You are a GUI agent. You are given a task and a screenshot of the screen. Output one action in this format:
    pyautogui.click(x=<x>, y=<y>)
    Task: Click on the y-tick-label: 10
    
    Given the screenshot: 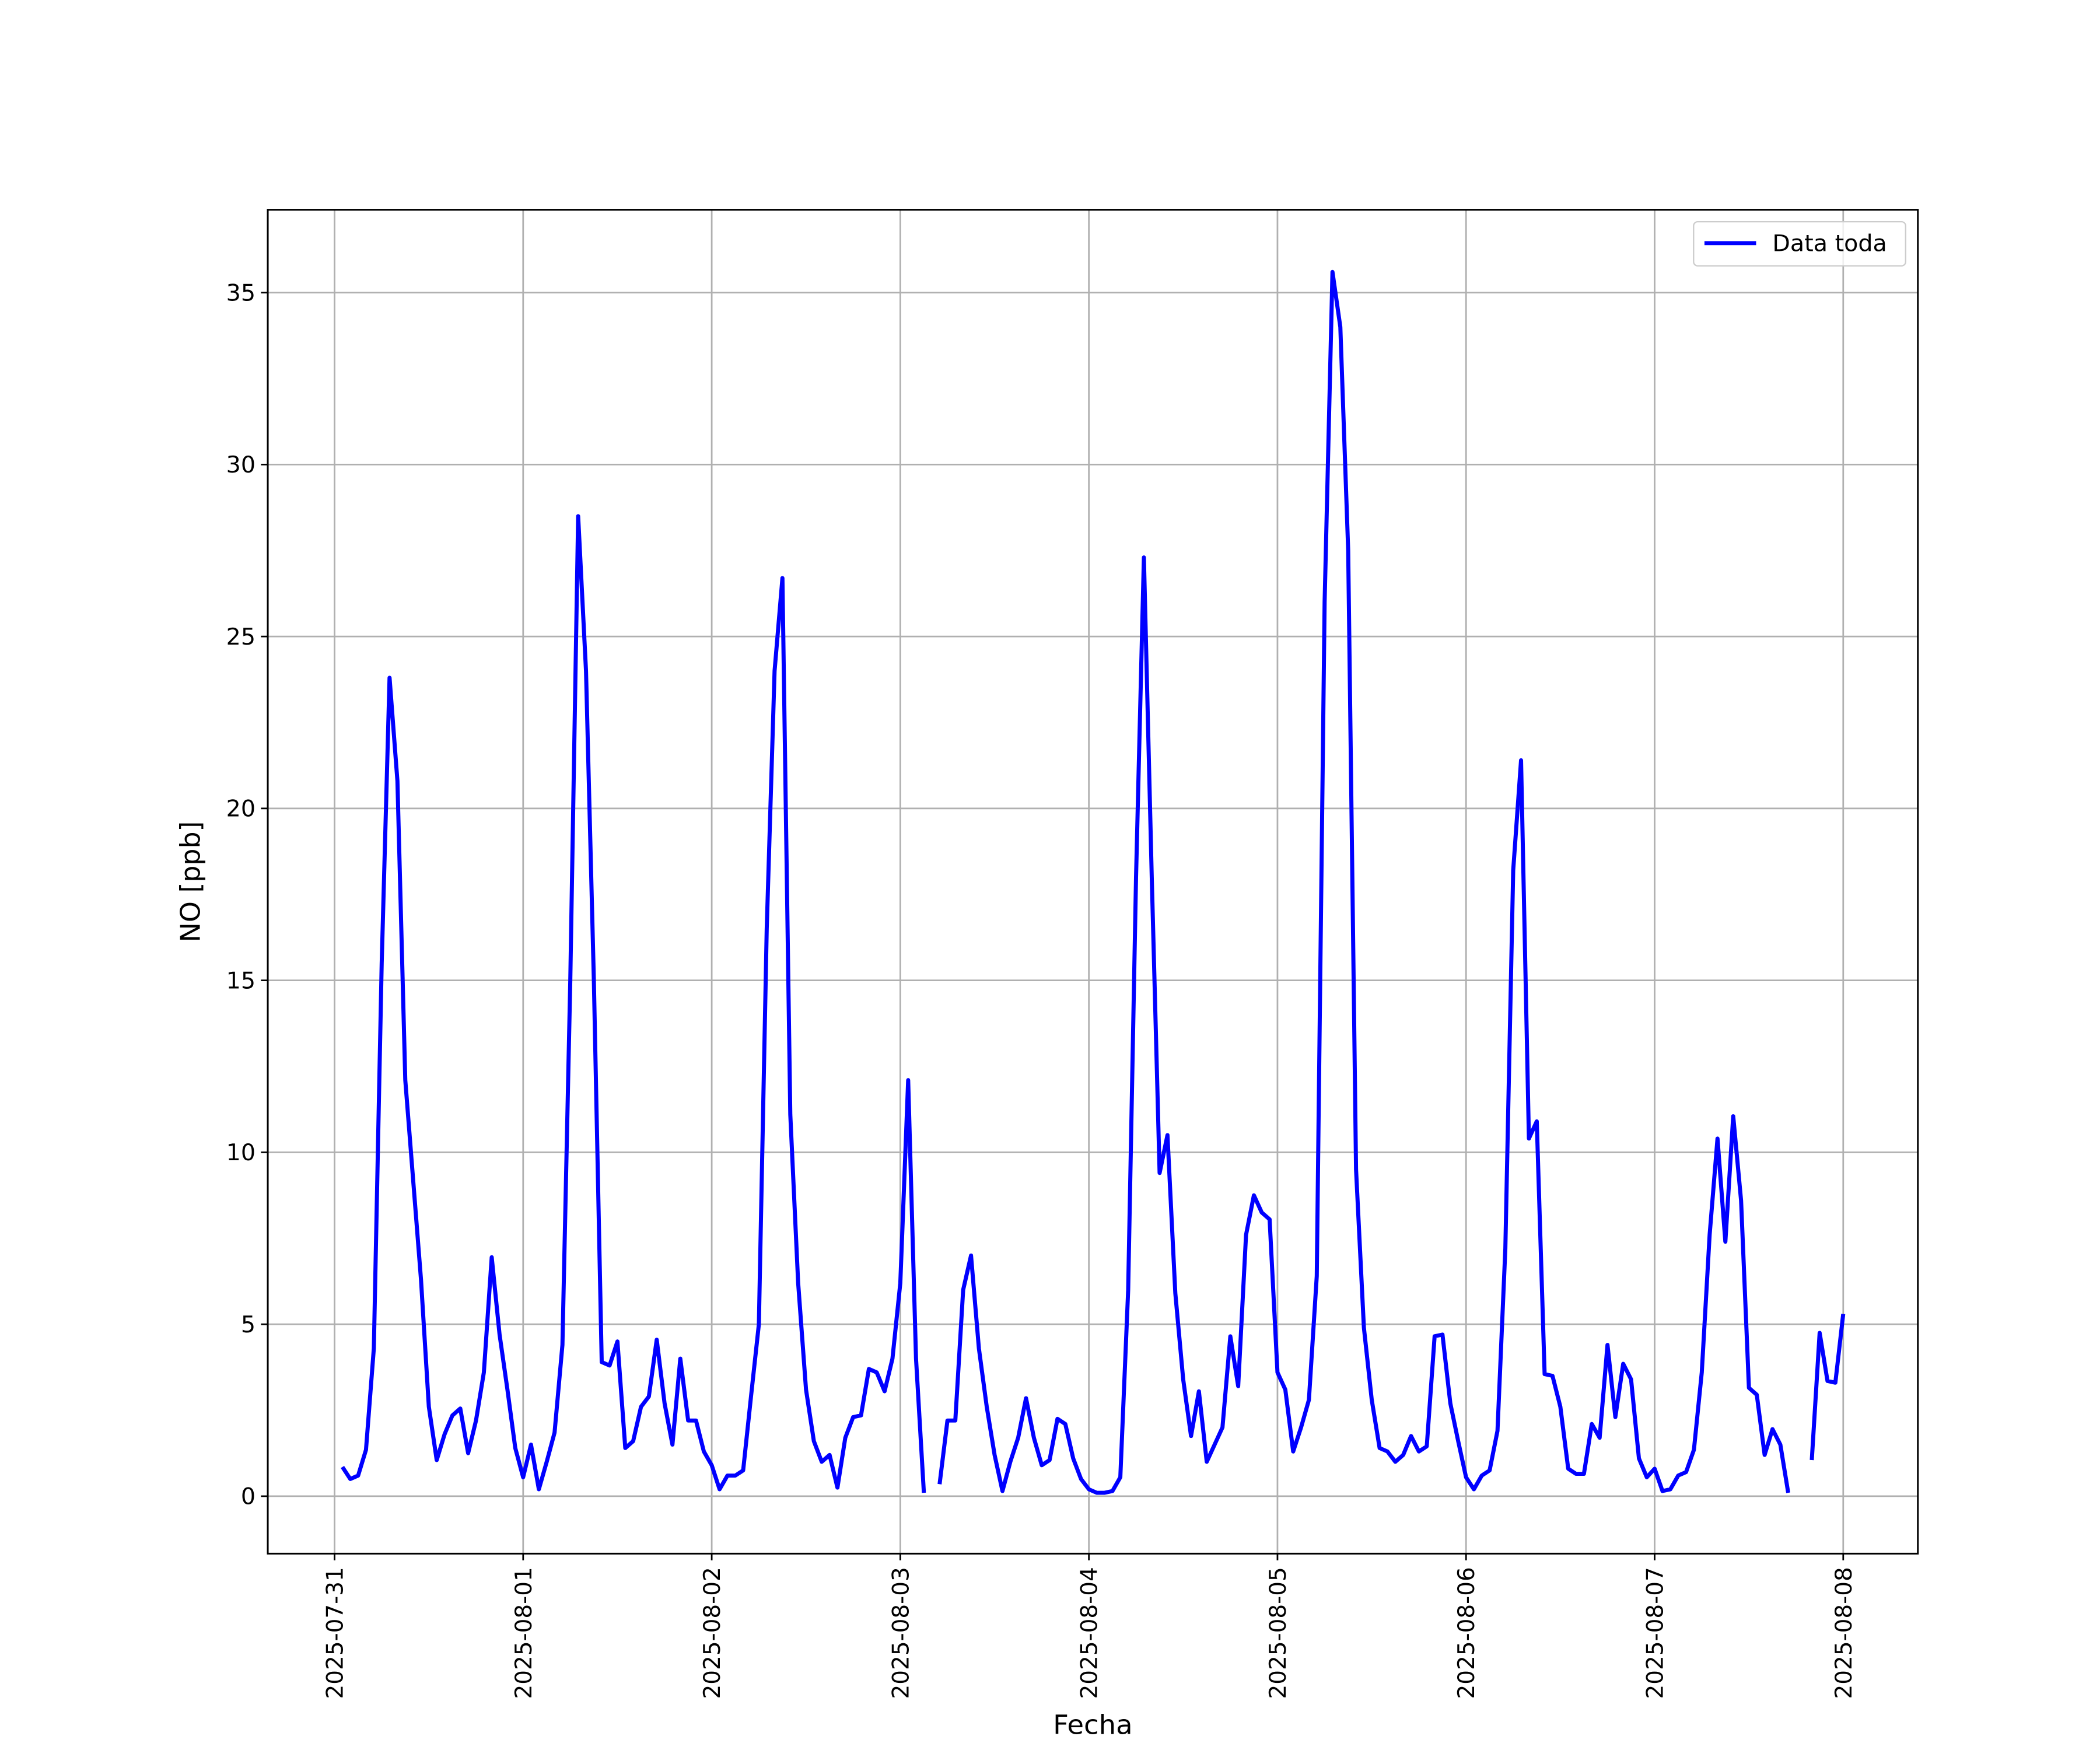 What is the action you would take?
    pyautogui.click(x=241, y=1153)
    